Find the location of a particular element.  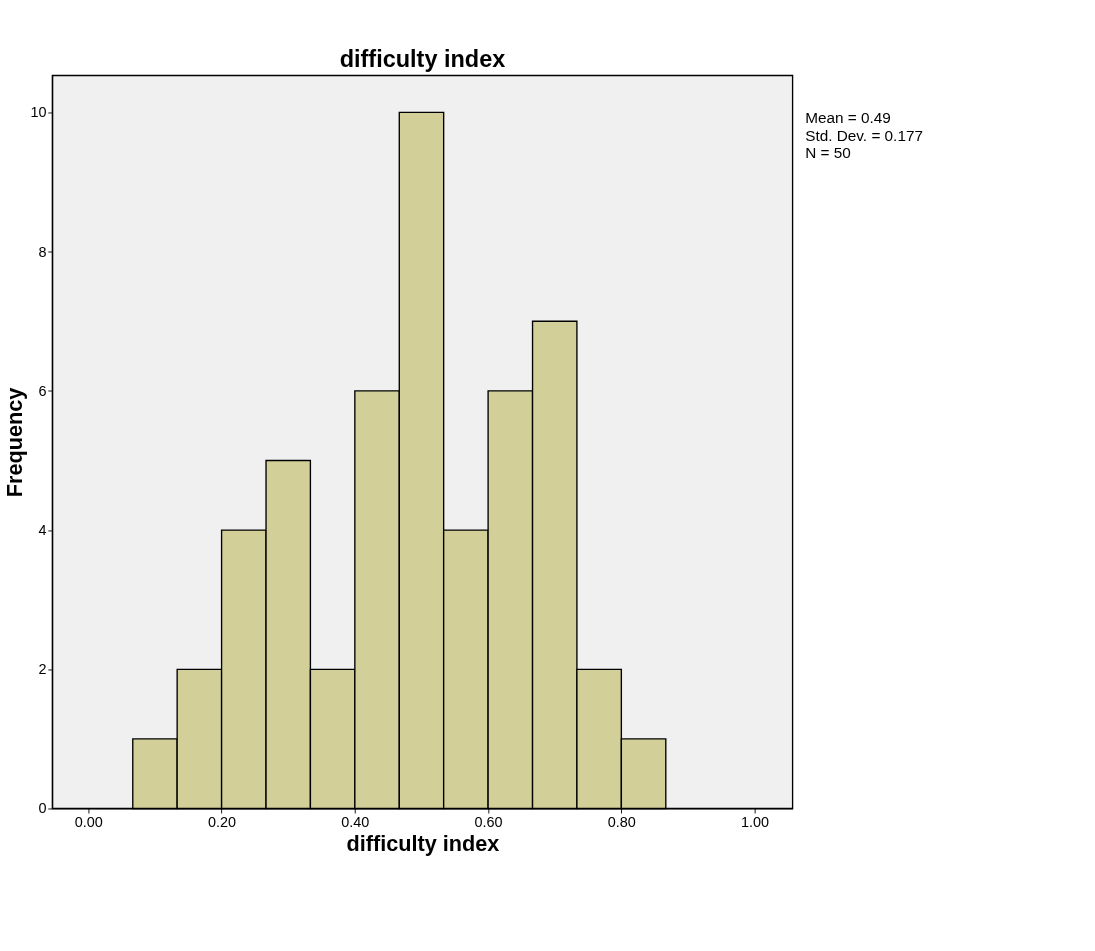

text: Std. Dev. = 0.177 is located at coordinates (864, 135).